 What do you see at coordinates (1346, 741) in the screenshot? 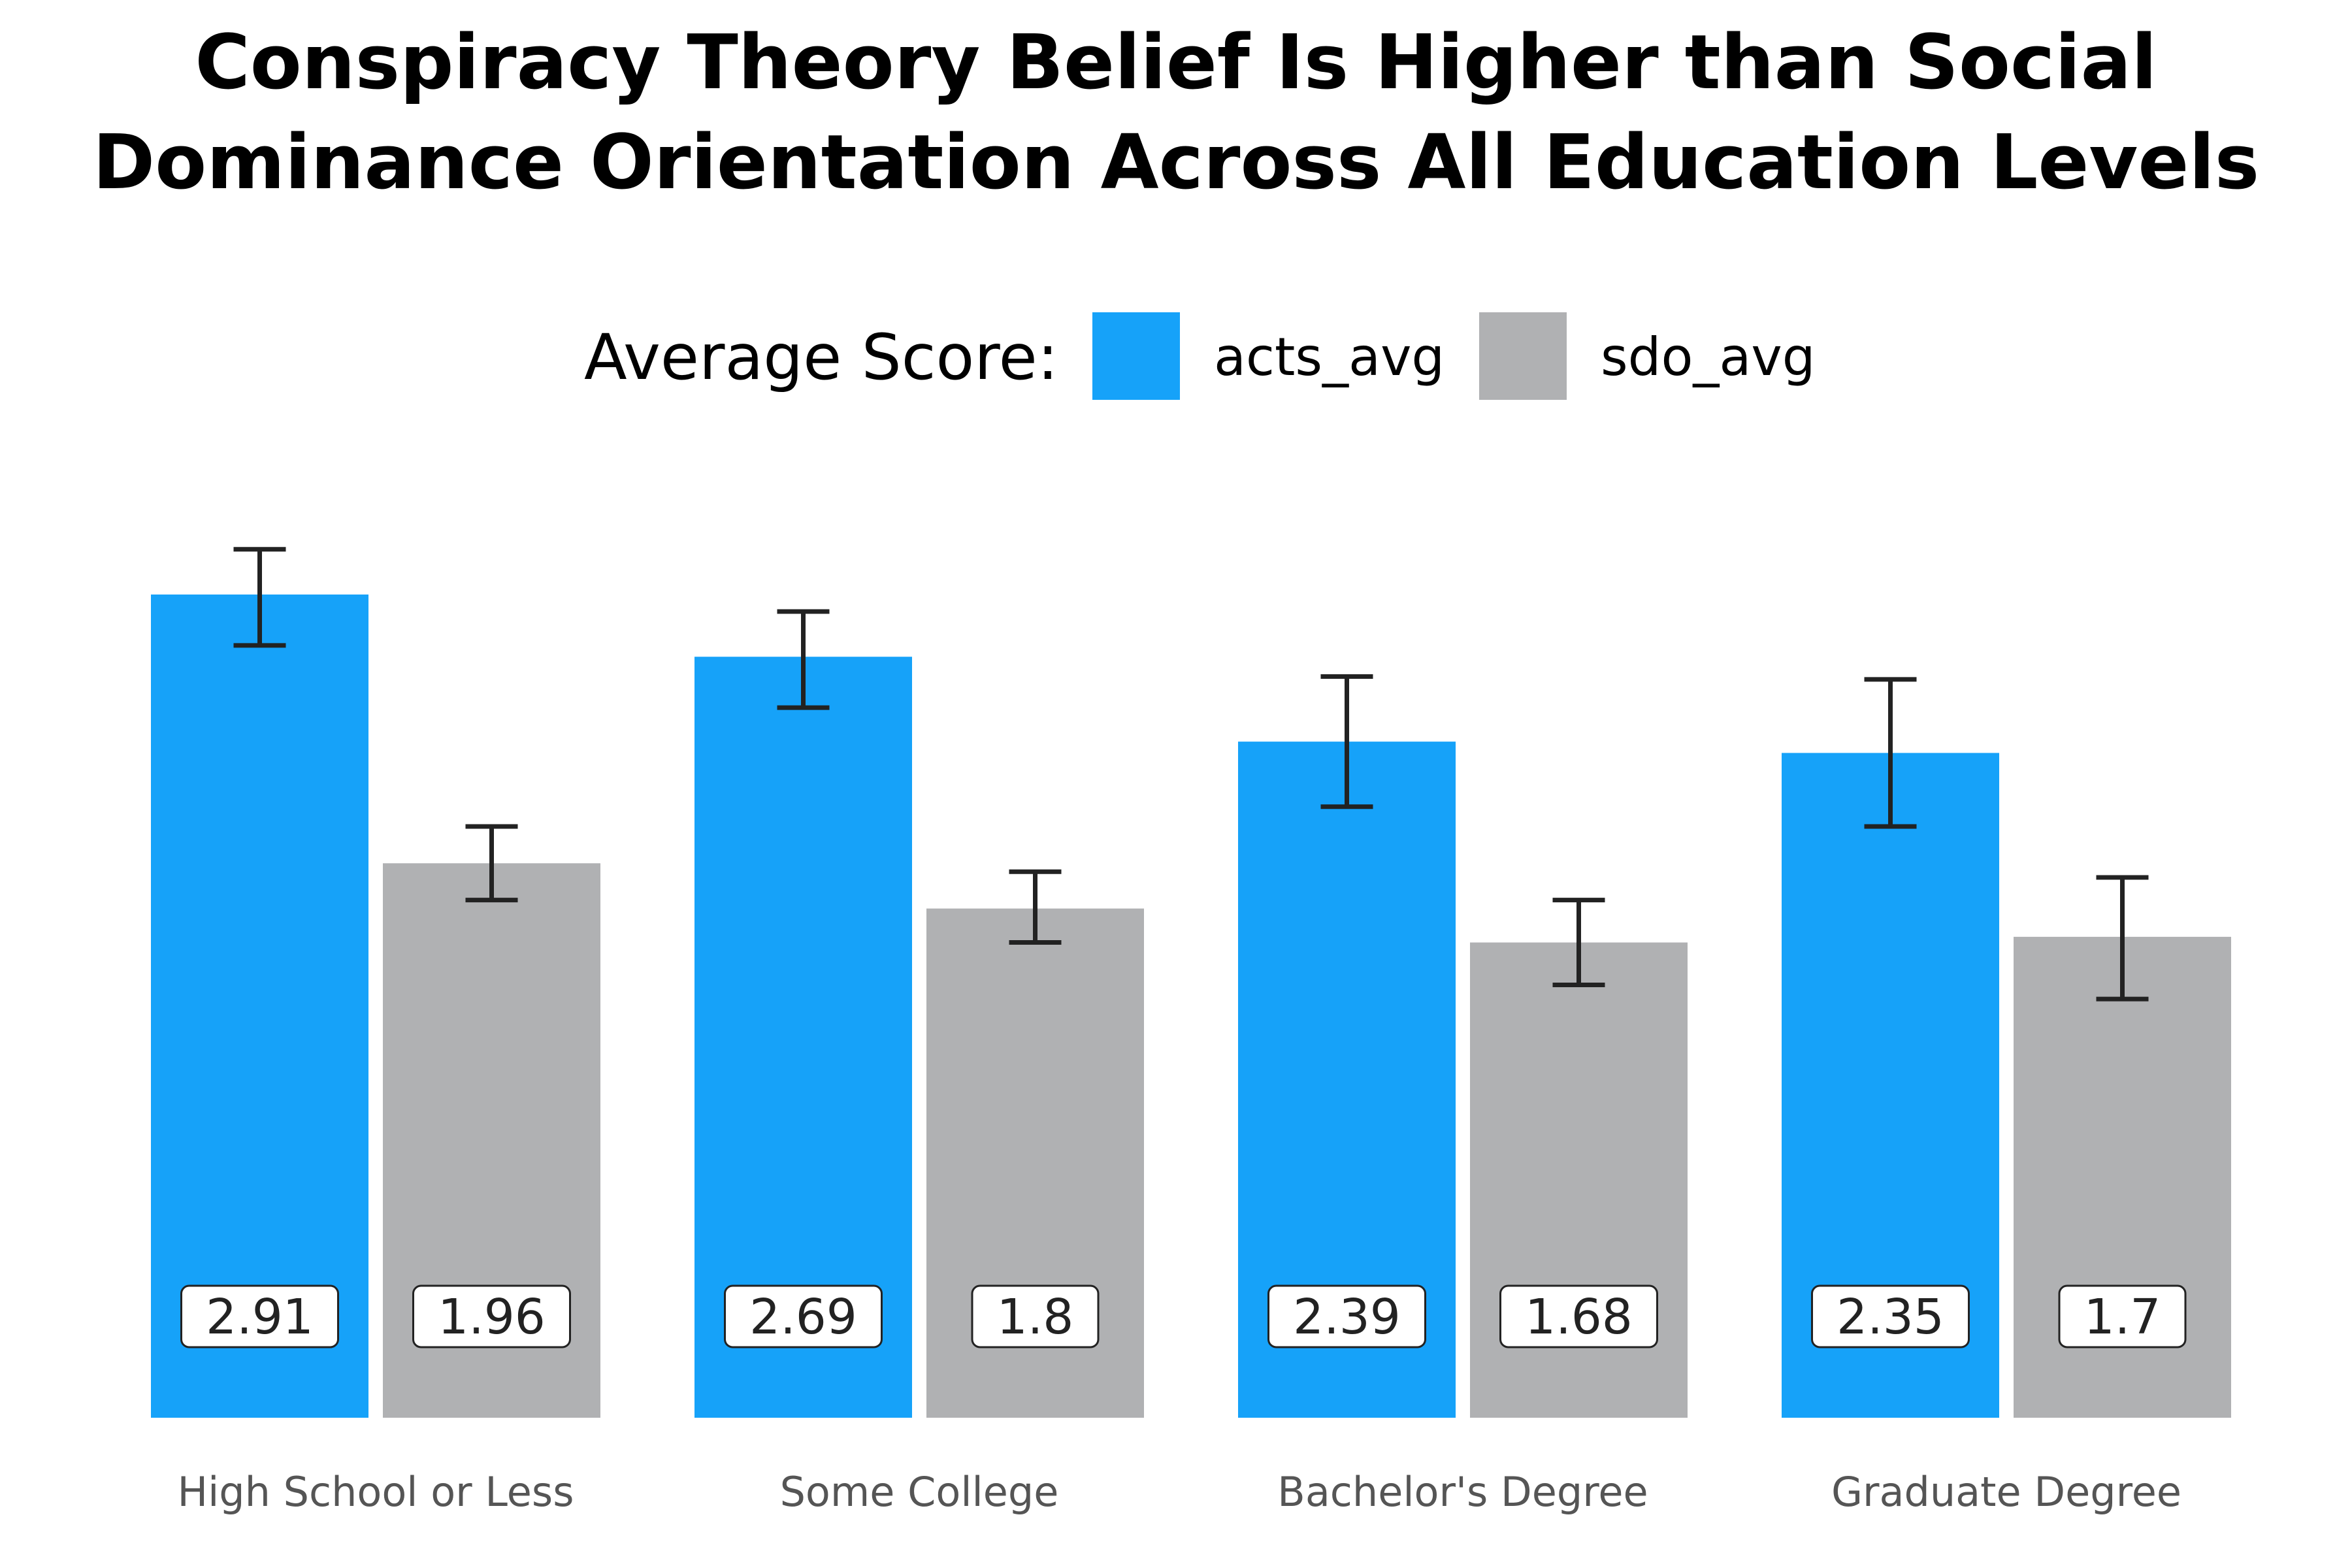
I see `error-bar-acts-avg-bachelor-s-degree` at bounding box center [1346, 741].